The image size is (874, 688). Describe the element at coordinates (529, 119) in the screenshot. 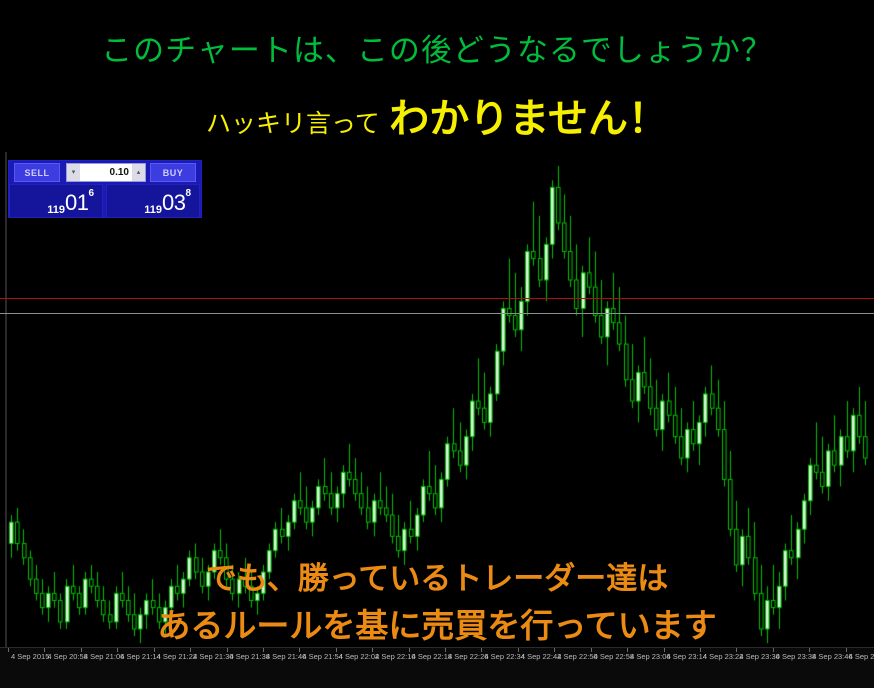

I see `headline-answer-main: わかりません！` at that location.